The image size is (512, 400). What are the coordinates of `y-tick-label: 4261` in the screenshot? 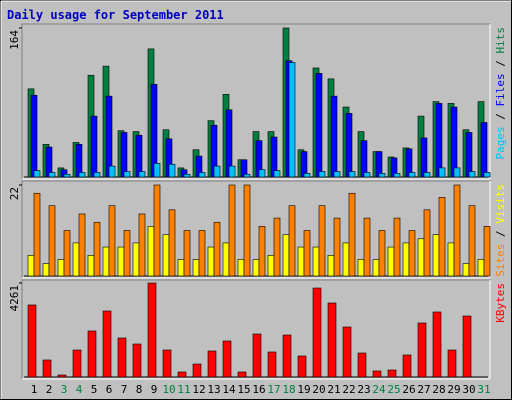 It's located at (14, 298).